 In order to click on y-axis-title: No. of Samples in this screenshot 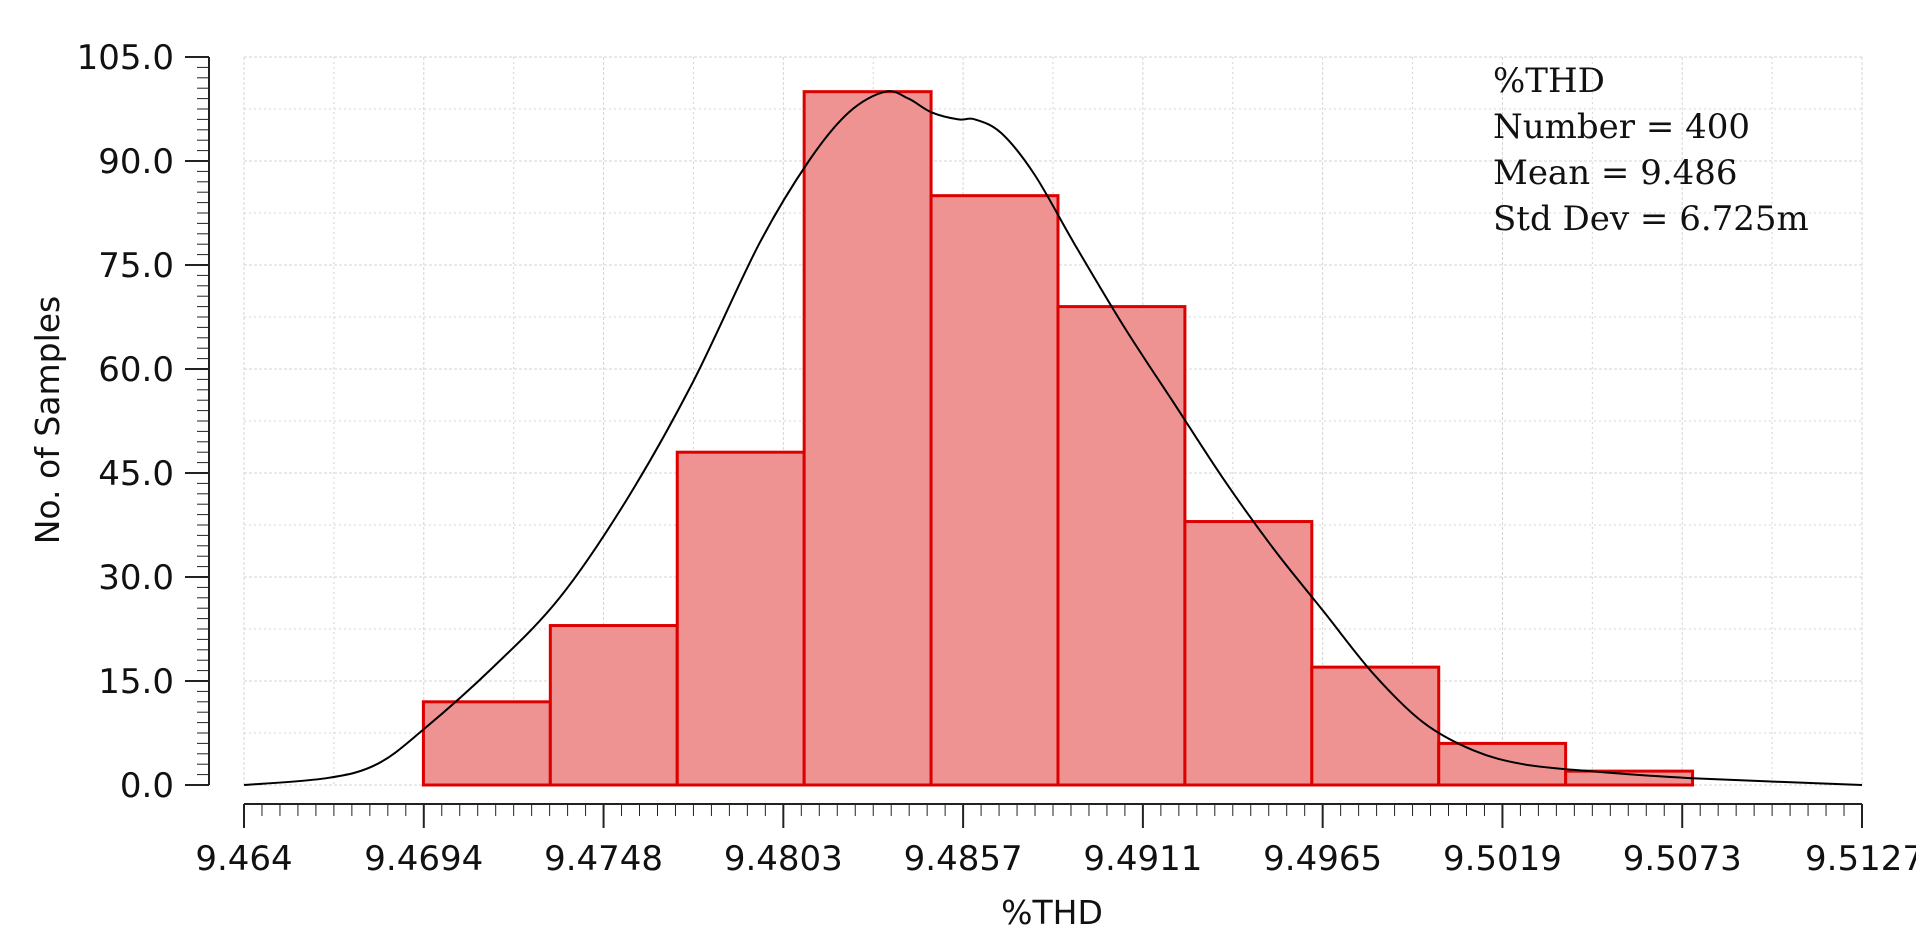, I will do `click(47, 420)`.